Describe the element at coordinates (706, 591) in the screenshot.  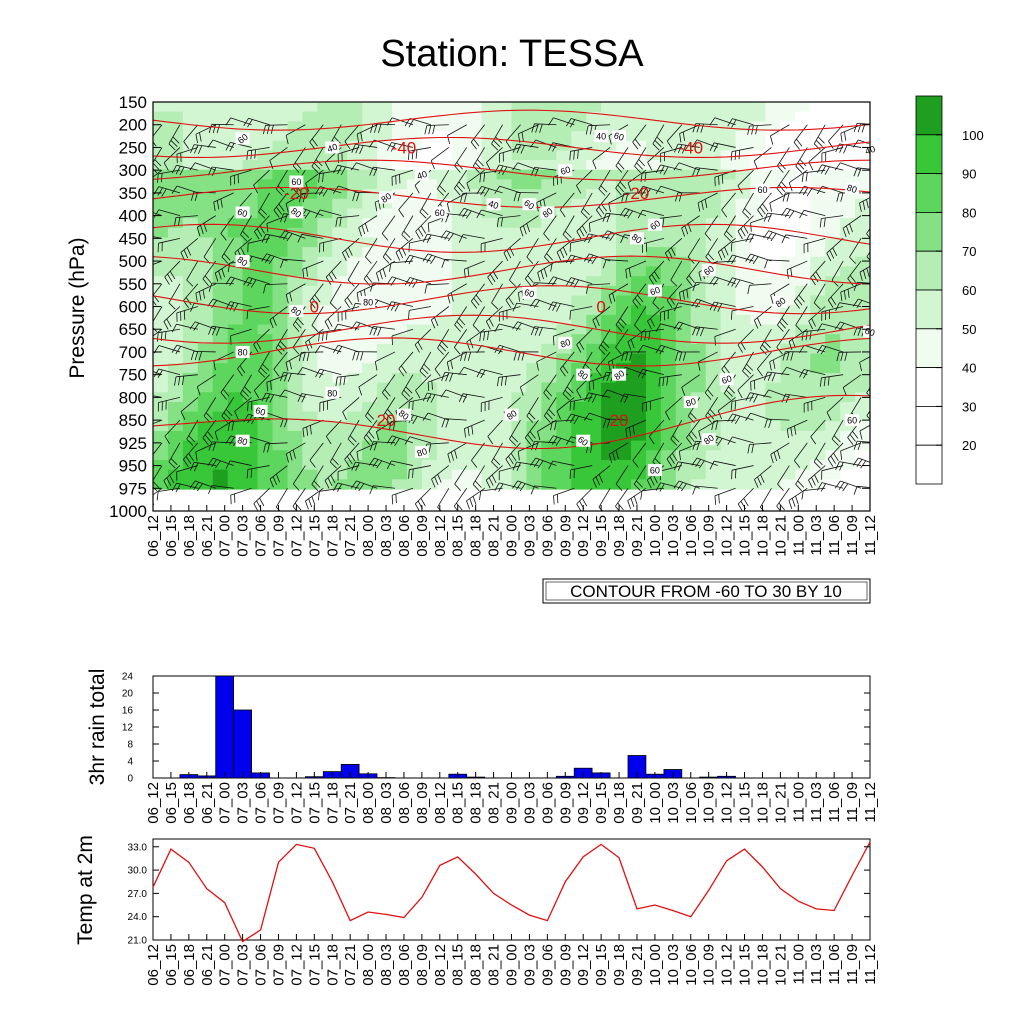
I see `contour-info-text: CONTOUR FROM -60 TO 30 BY 10` at that location.